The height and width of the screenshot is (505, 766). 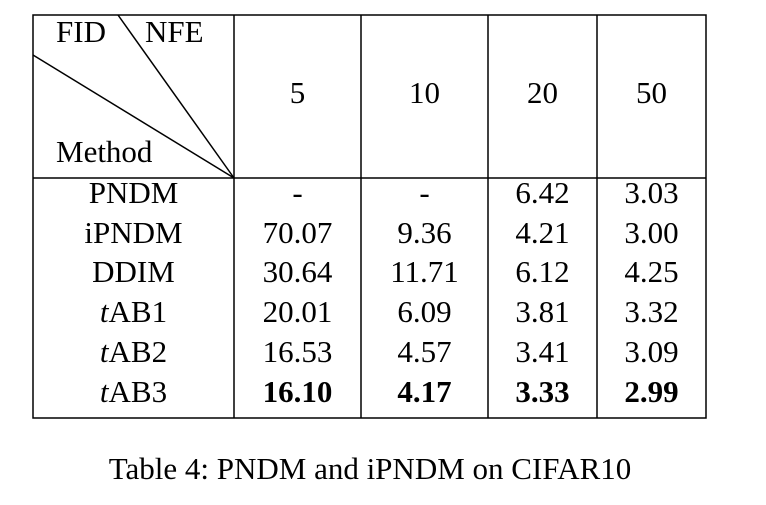 What do you see at coordinates (298, 311) in the screenshot?
I see `value-cell: 20.01` at bounding box center [298, 311].